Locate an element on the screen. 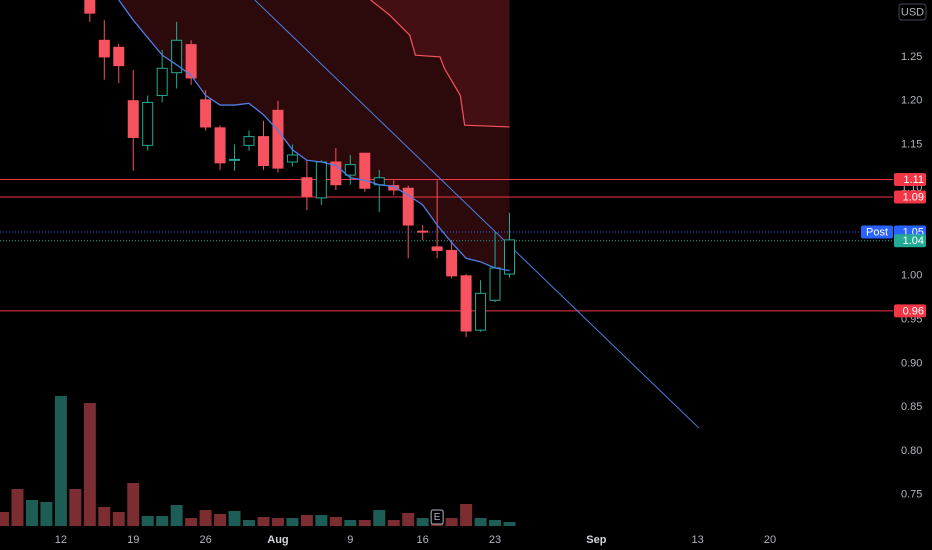 The height and width of the screenshot is (550, 932). y-tick-label: 1.00 is located at coordinates (911, 276).